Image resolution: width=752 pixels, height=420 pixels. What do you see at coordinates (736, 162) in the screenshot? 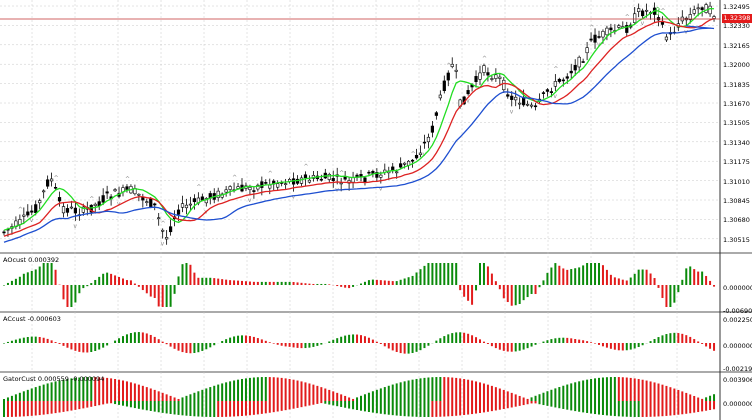
I see `price-axis-label: 1.31175` at bounding box center [736, 162].